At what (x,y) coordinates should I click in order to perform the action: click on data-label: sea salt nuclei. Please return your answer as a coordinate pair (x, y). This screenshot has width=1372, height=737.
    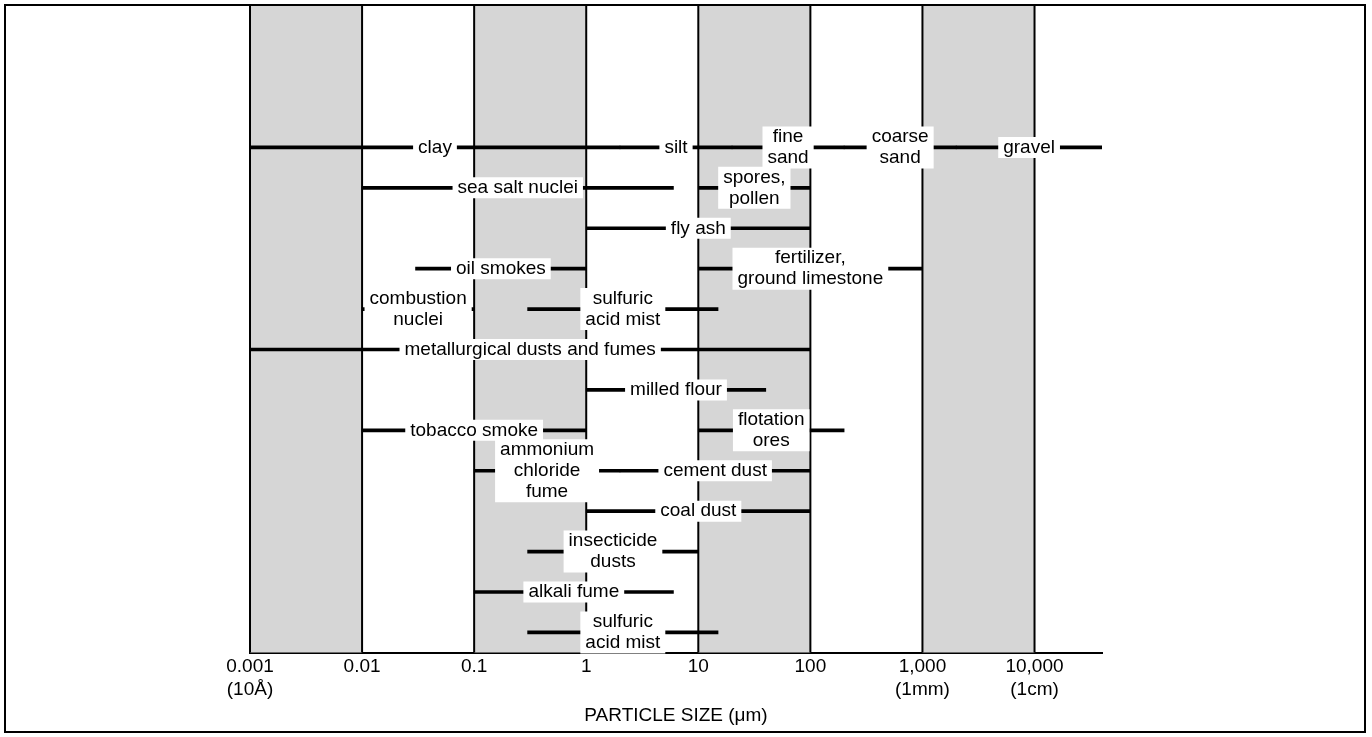
    Looking at the image, I should click on (517, 187).